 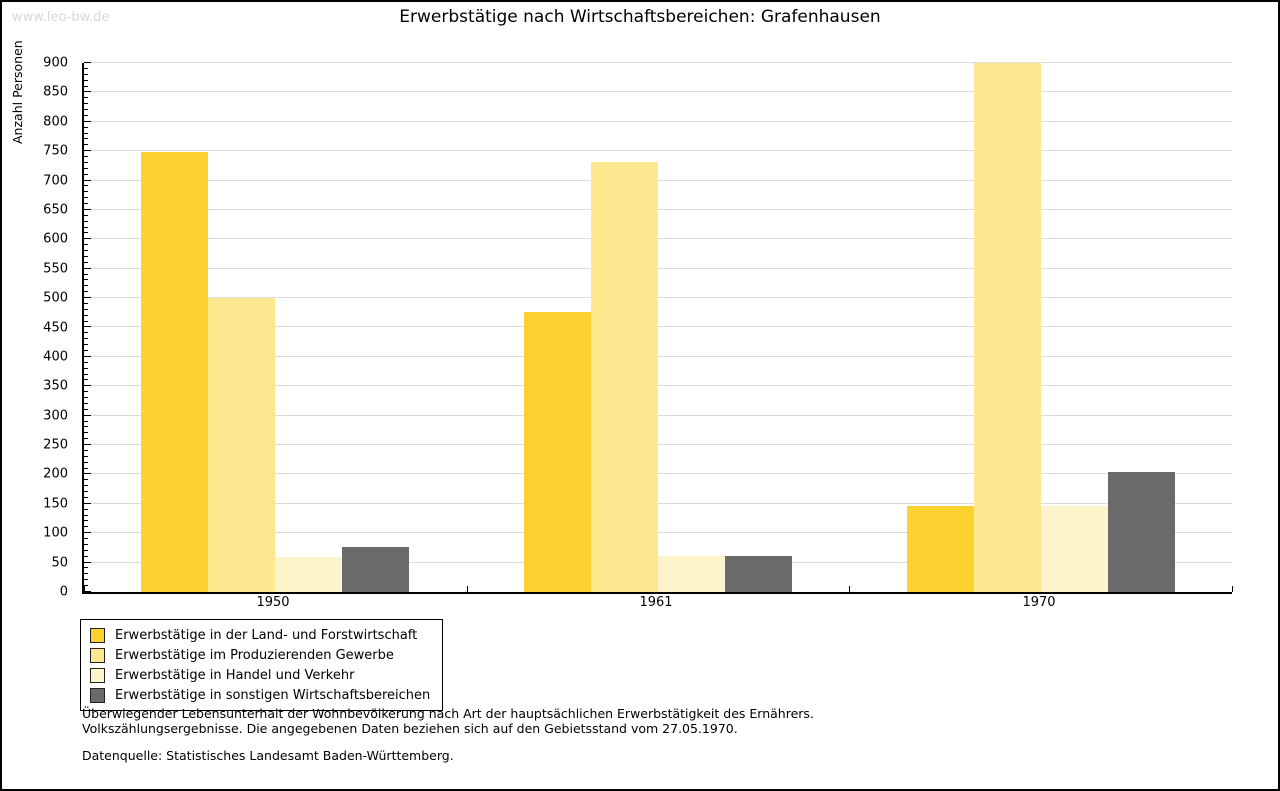 What do you see at coordinates (55, 298) in the screenshot?
I see `y-tick-label-500: 500` at bounding box center [55, 298].